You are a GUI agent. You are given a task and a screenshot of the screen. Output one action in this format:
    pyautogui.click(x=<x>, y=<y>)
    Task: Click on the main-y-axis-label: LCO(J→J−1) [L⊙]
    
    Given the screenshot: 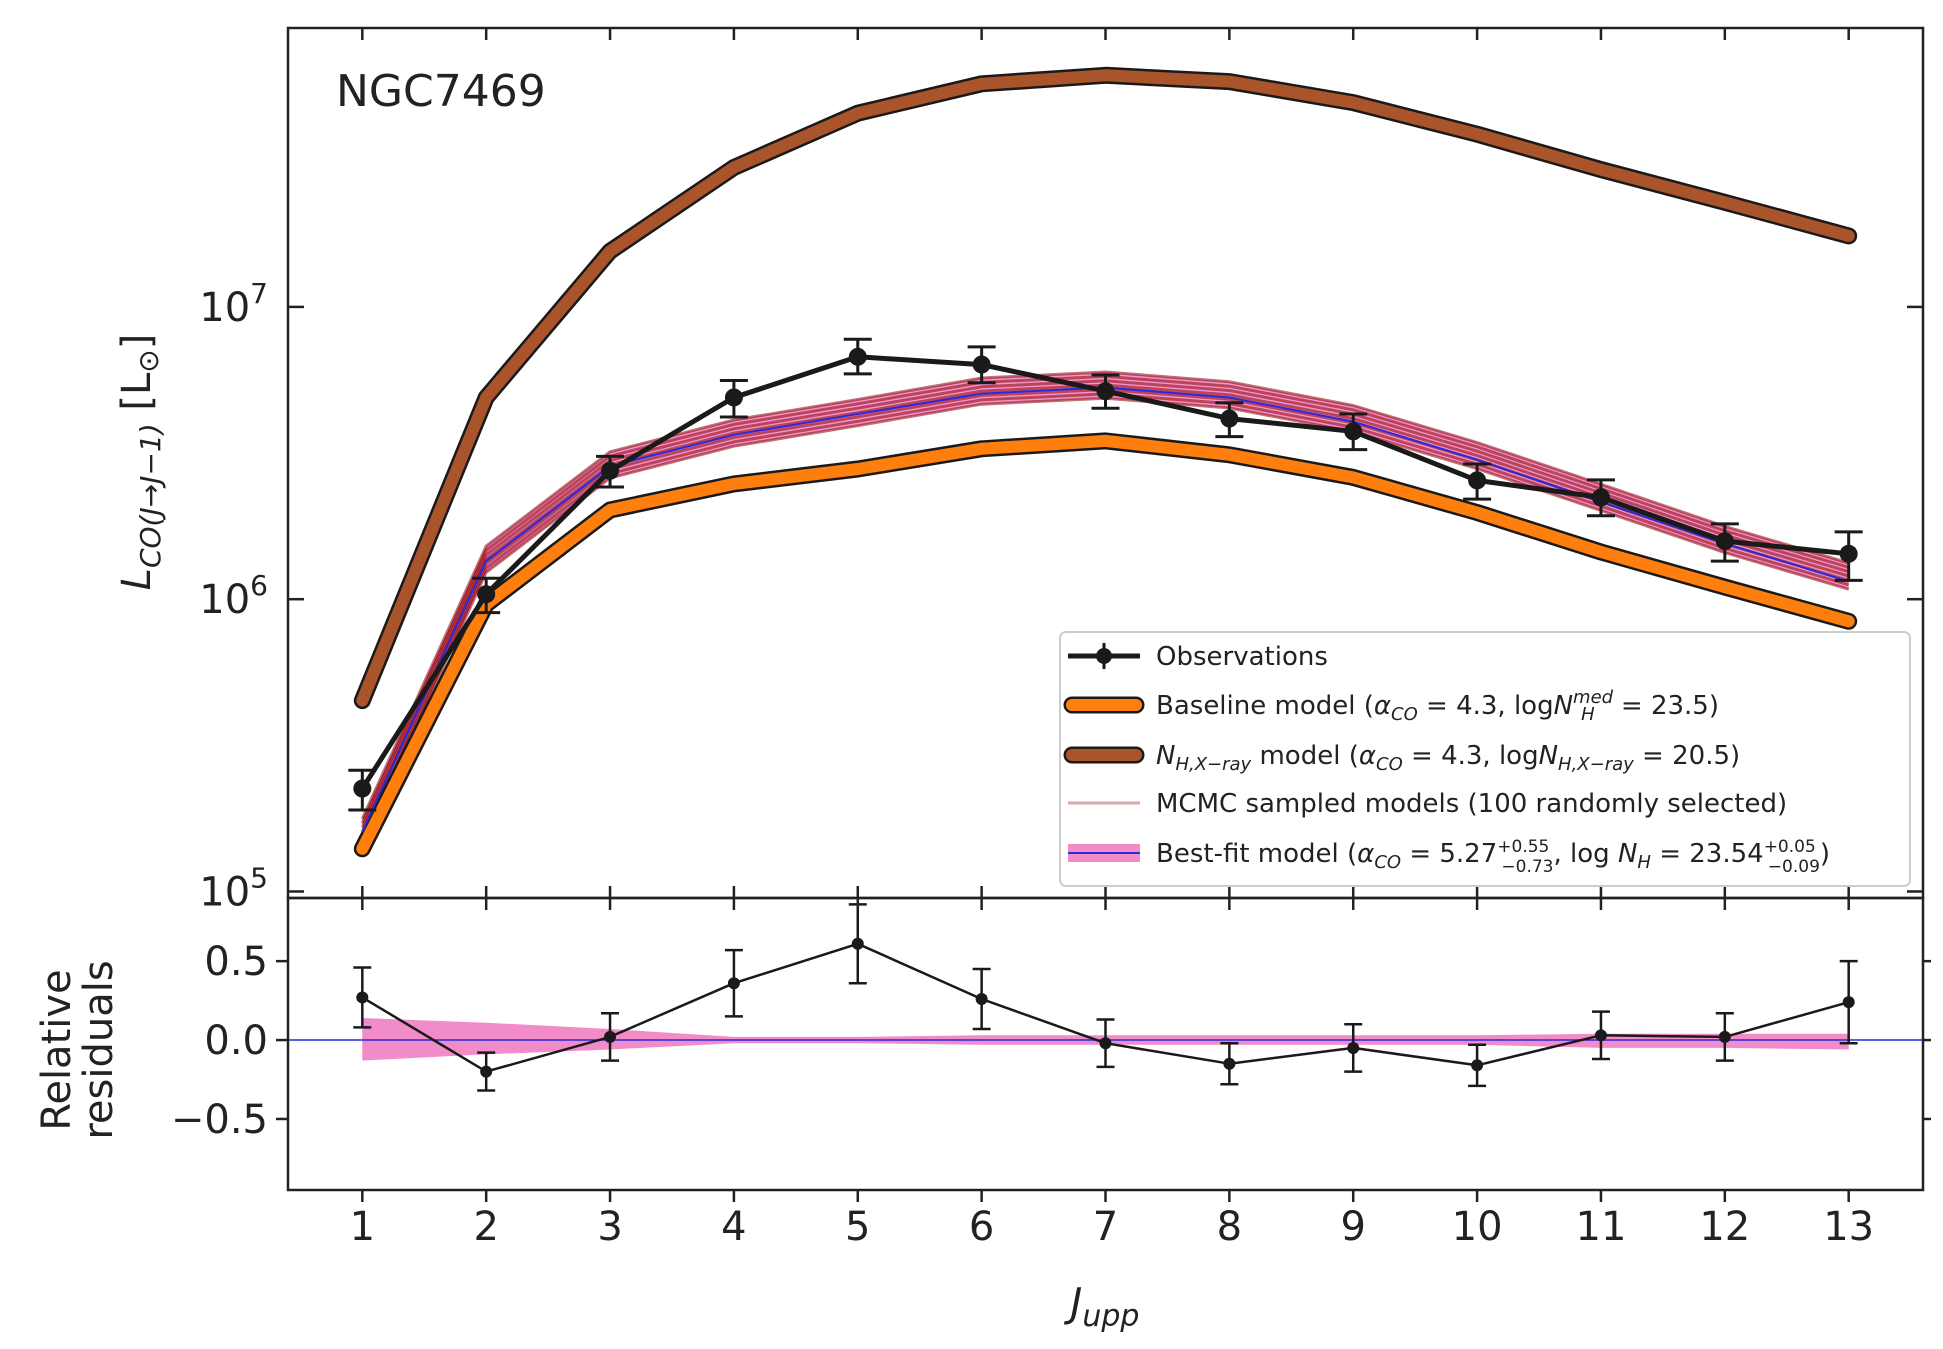 What is the action you would take?
    pyautogui.click(x=140, y=462)
    